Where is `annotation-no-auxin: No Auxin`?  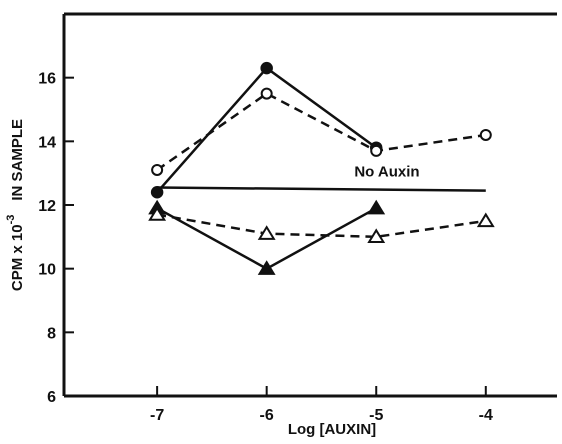 annotation-no-auxin: No Auxin is located at coordinates (386, 171).